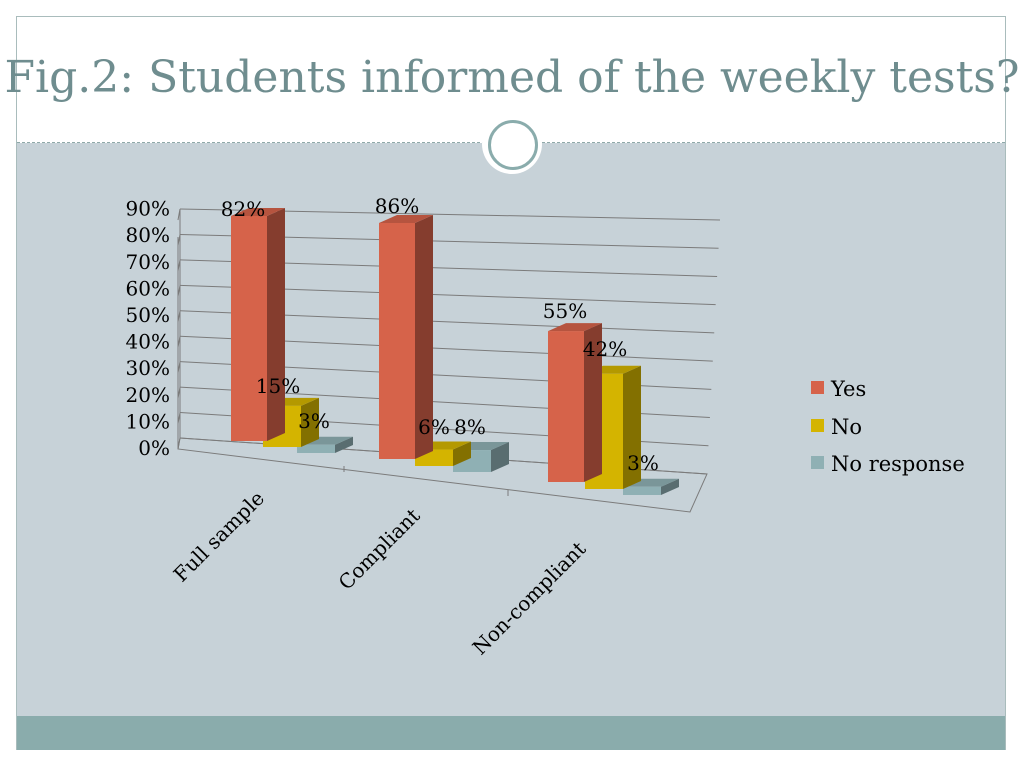 The height and width of the screenshot is (768, 1024). What do you see at coordinates (442, 475) in the screenshot?
I see `chart-floor` at bounding box center [442, 475].